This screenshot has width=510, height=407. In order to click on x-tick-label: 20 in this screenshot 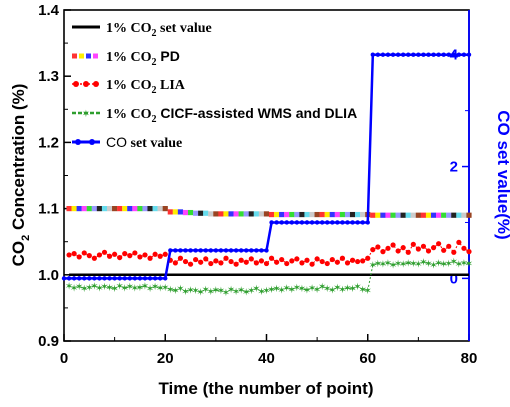, I will do `click(165, 358)`.